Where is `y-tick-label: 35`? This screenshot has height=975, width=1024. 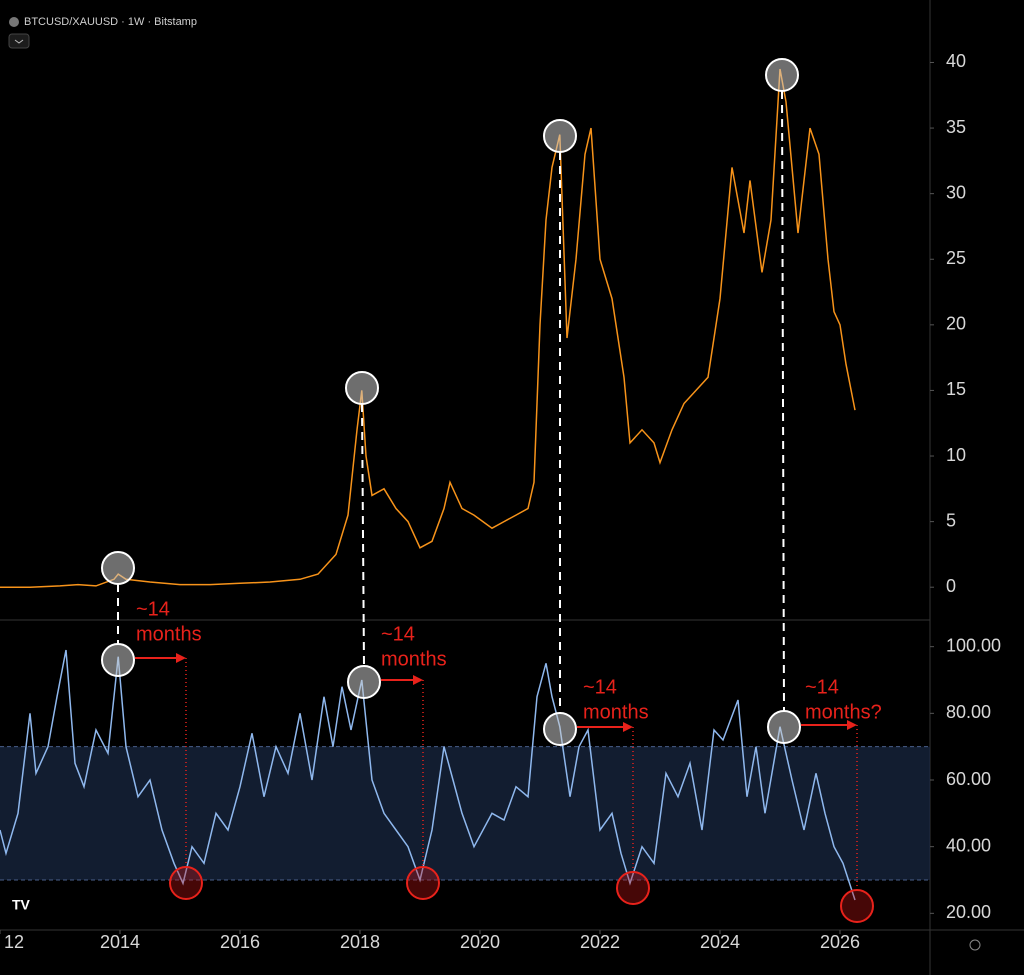 y-tick-label: 35 is located at coordinates (956, 127).